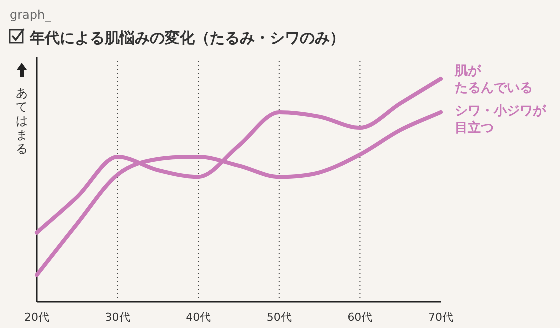 This screenshot has height=328, width=560. Describe the element at coordinates (441, 317) in the screenshot. I see `x-tick-label: 70代` at that location.